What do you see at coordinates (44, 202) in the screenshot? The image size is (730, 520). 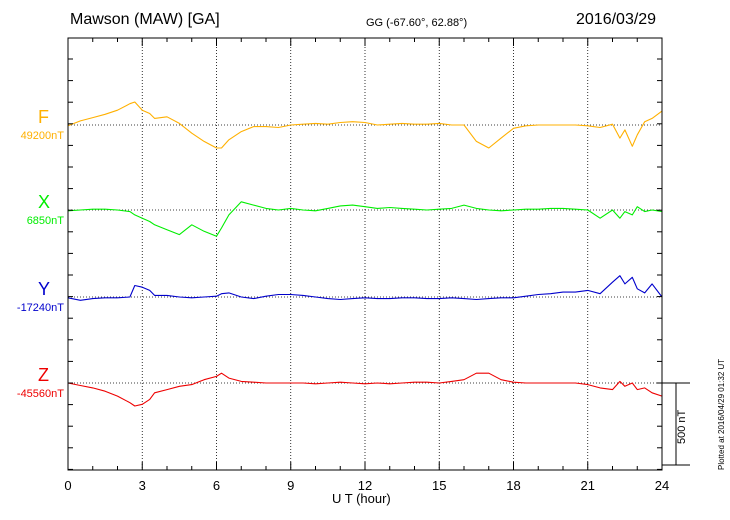 I see `component-label-x: X` at bounding box center [44, 202].